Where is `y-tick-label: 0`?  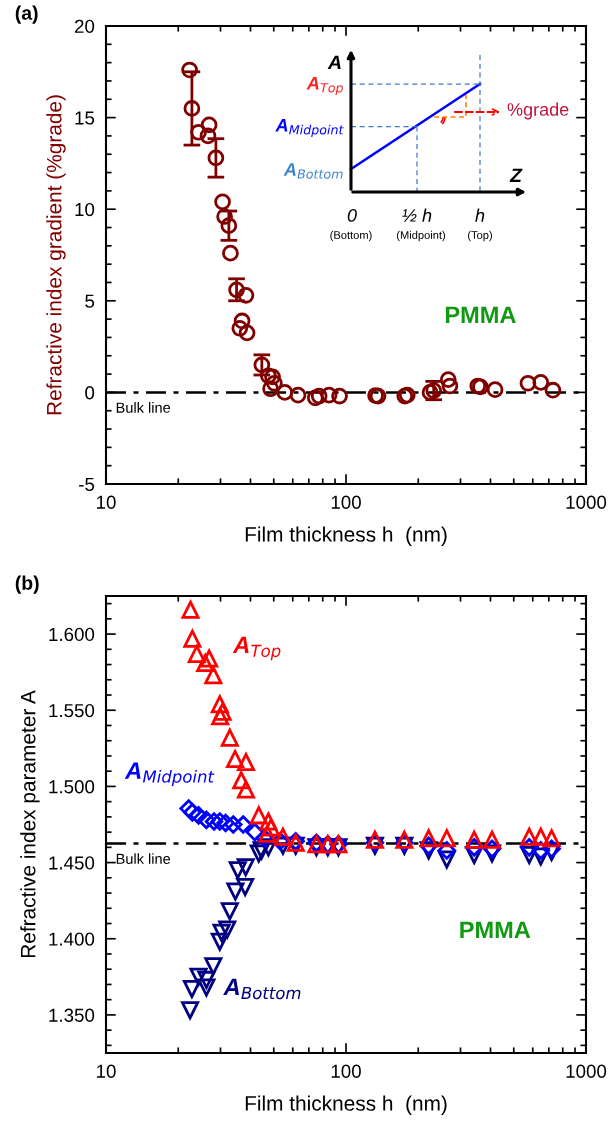
y-tick-label: 0 is located at coordinates (90, 393).